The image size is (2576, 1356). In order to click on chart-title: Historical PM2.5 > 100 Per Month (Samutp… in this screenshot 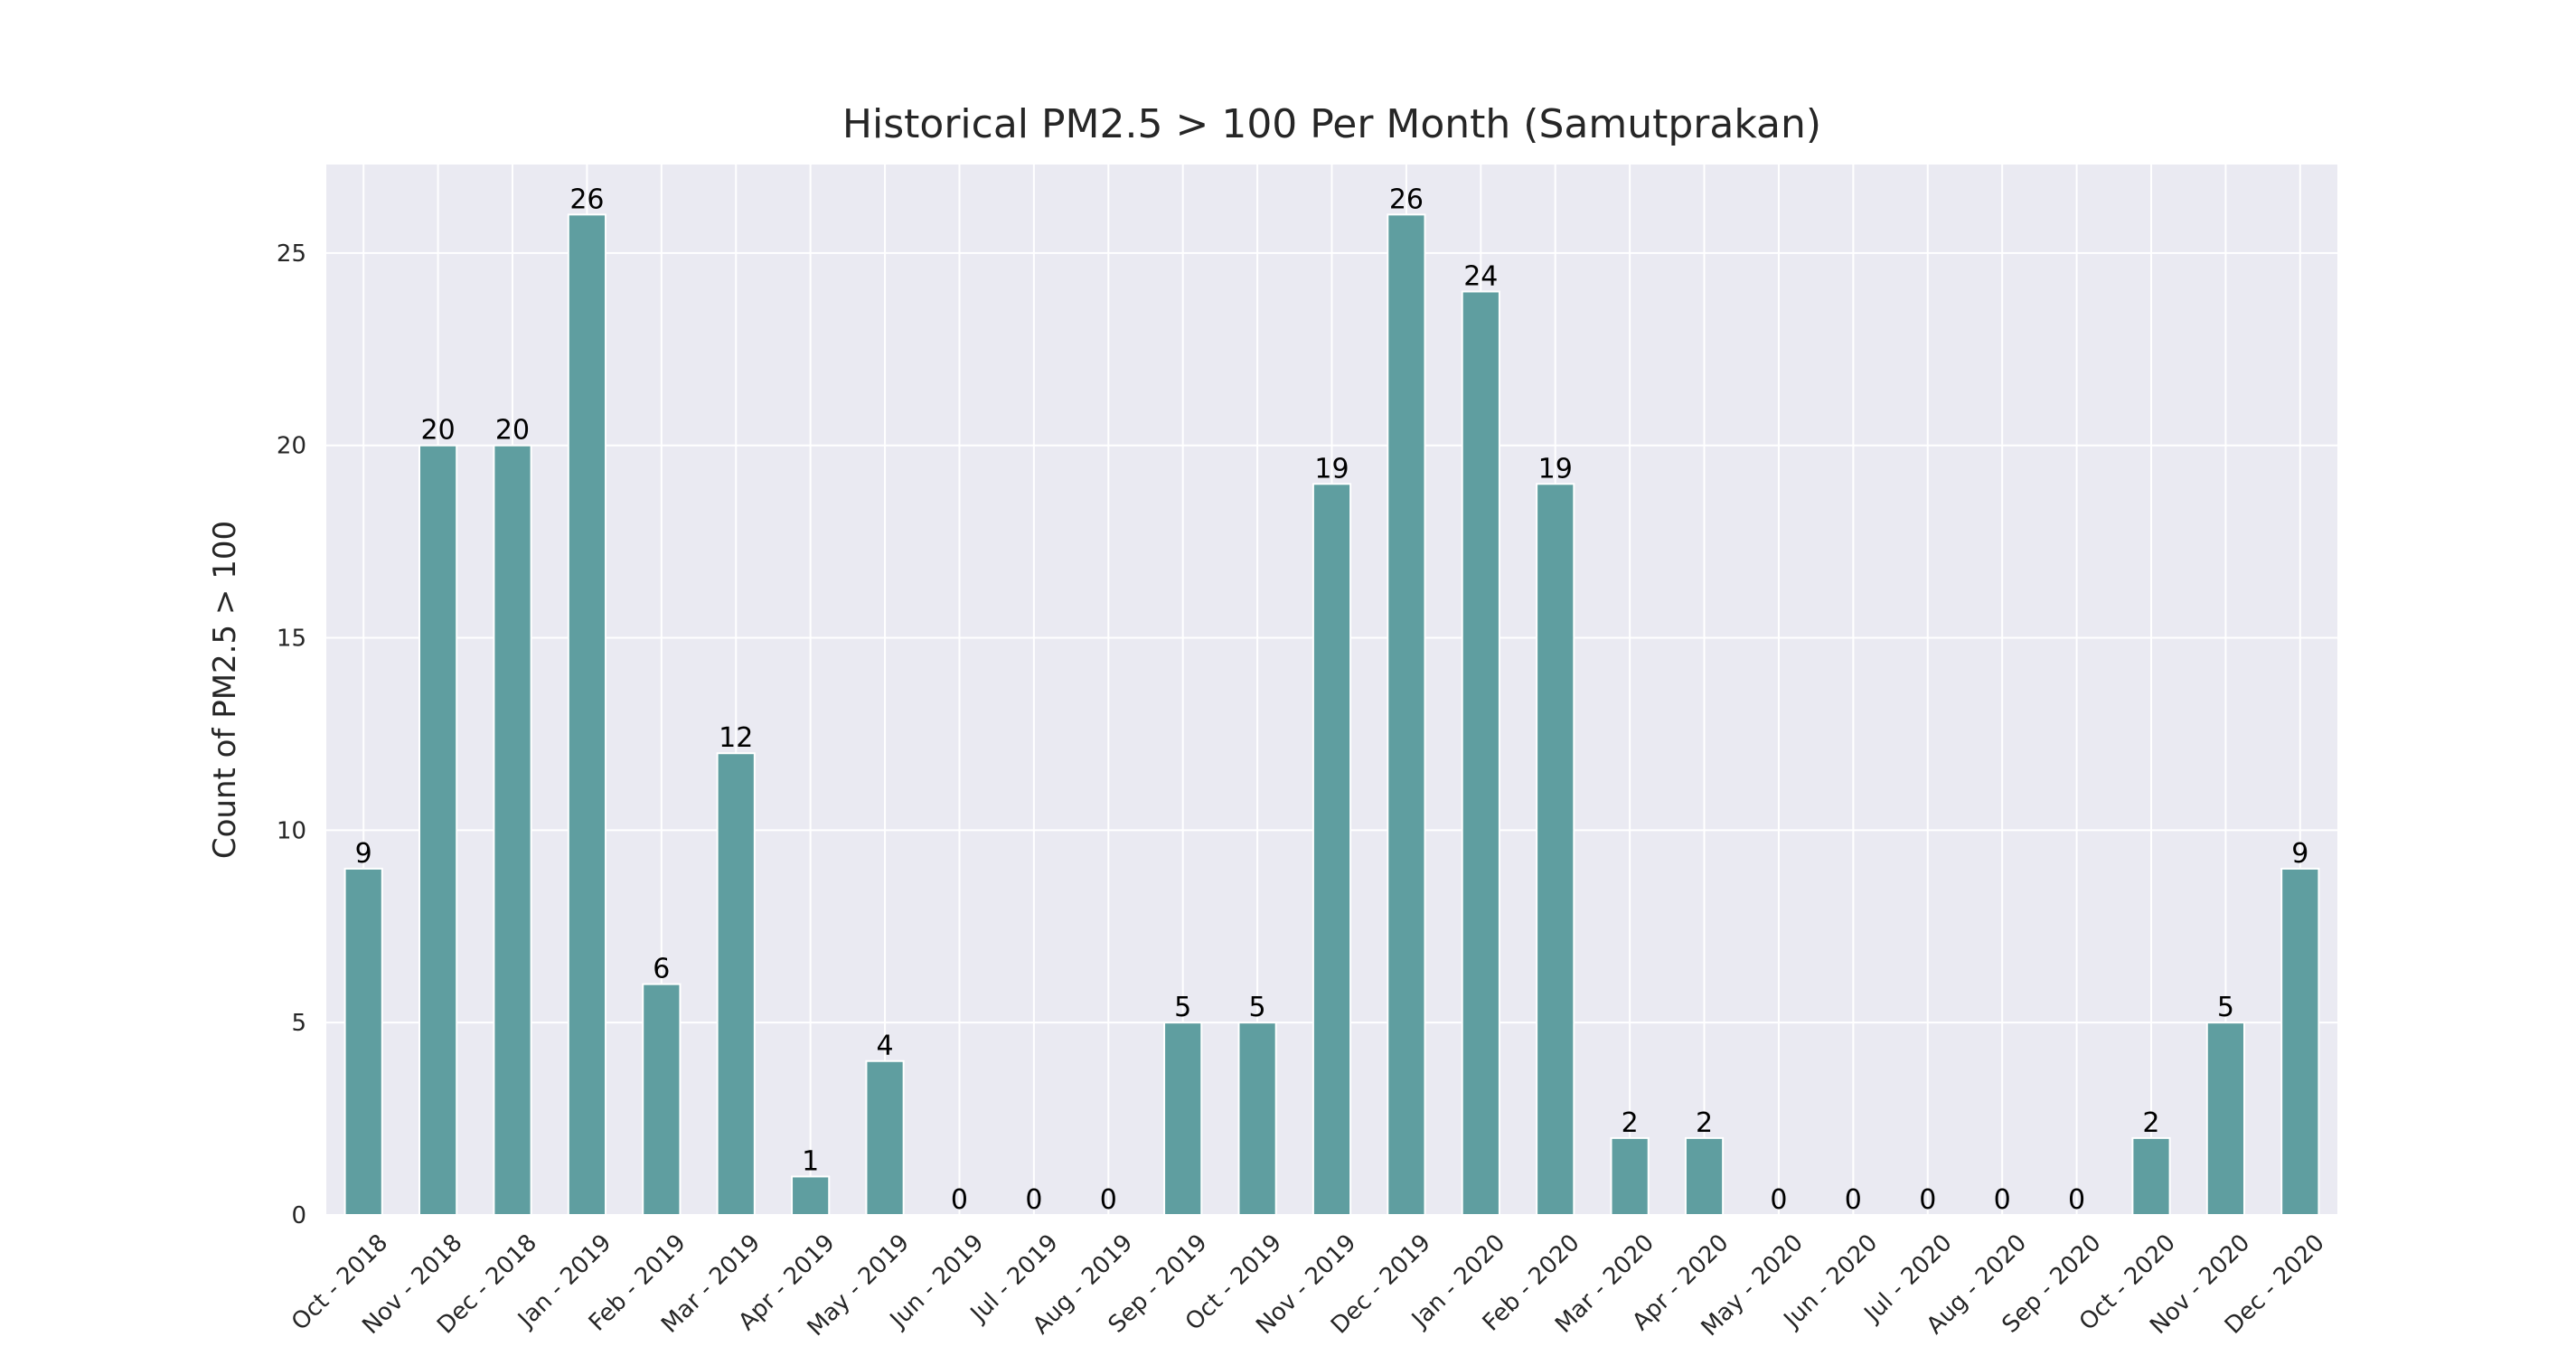, I will do `click(1331, 124)`.